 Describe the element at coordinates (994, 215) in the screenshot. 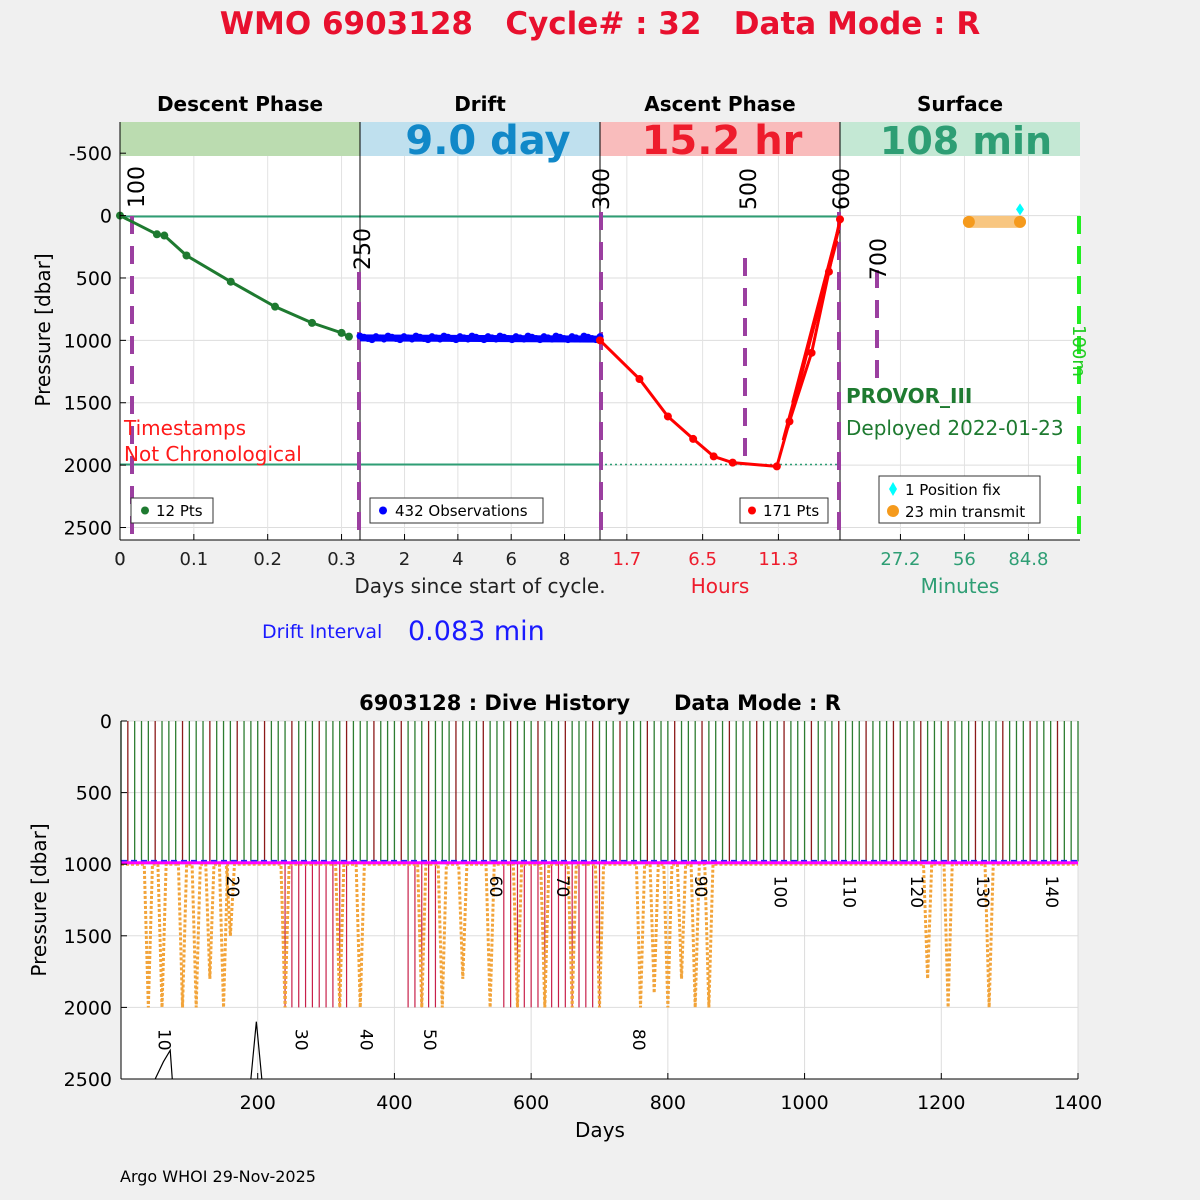

I see `surface-series` at that location.